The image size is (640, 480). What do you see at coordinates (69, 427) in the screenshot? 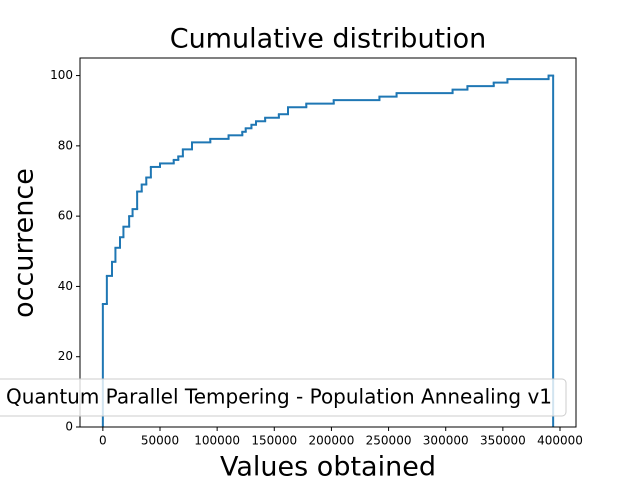
I see `y-tick-label: 0` at bounding box center [69, 427].